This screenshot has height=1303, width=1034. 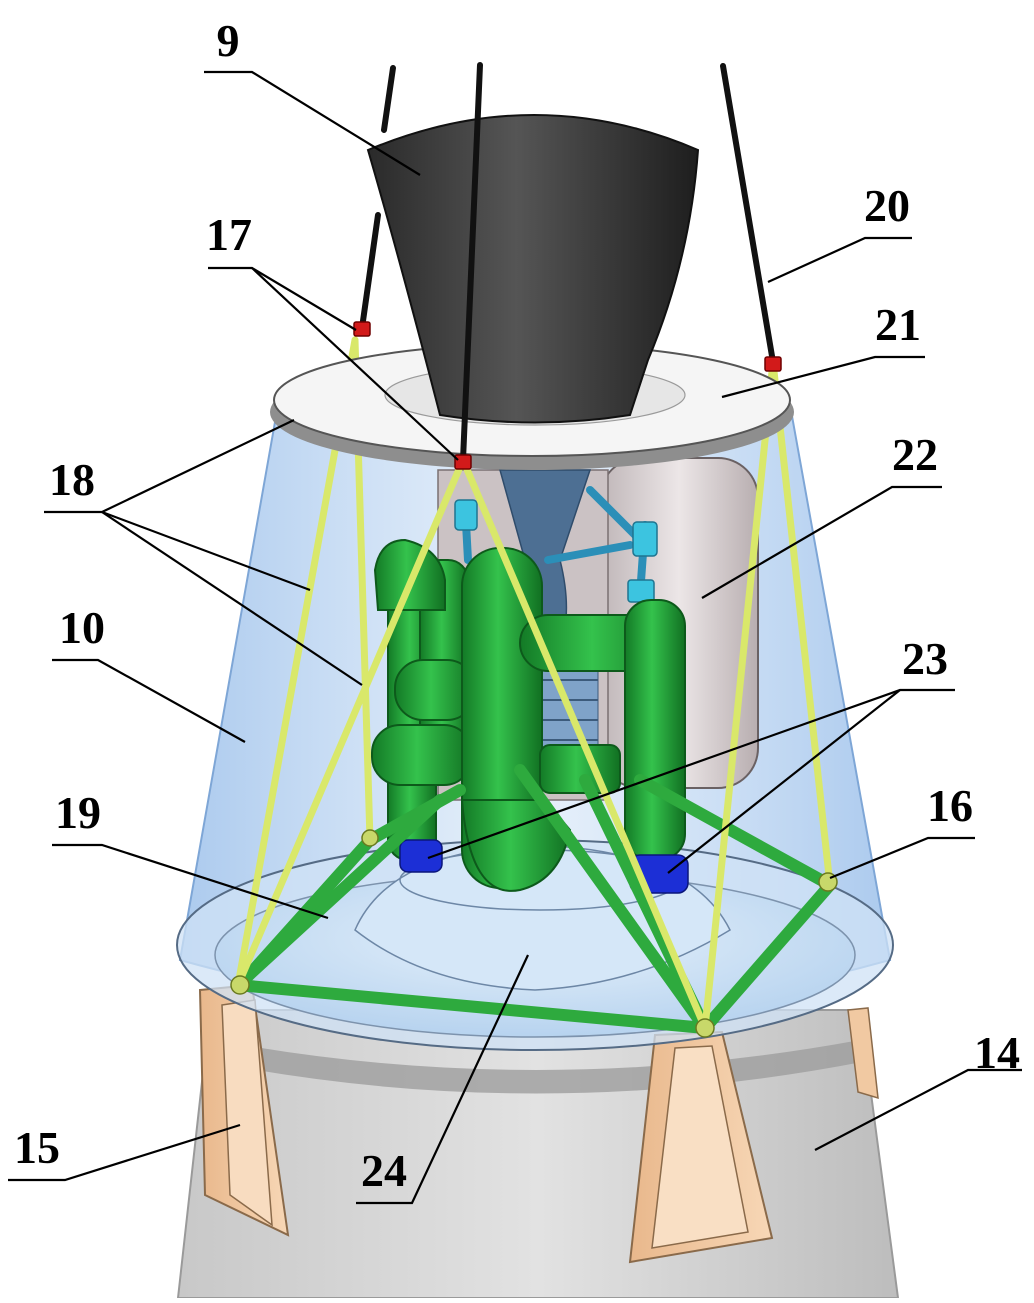 I want to click on callout-20: 20, so click(x=887, y=206).